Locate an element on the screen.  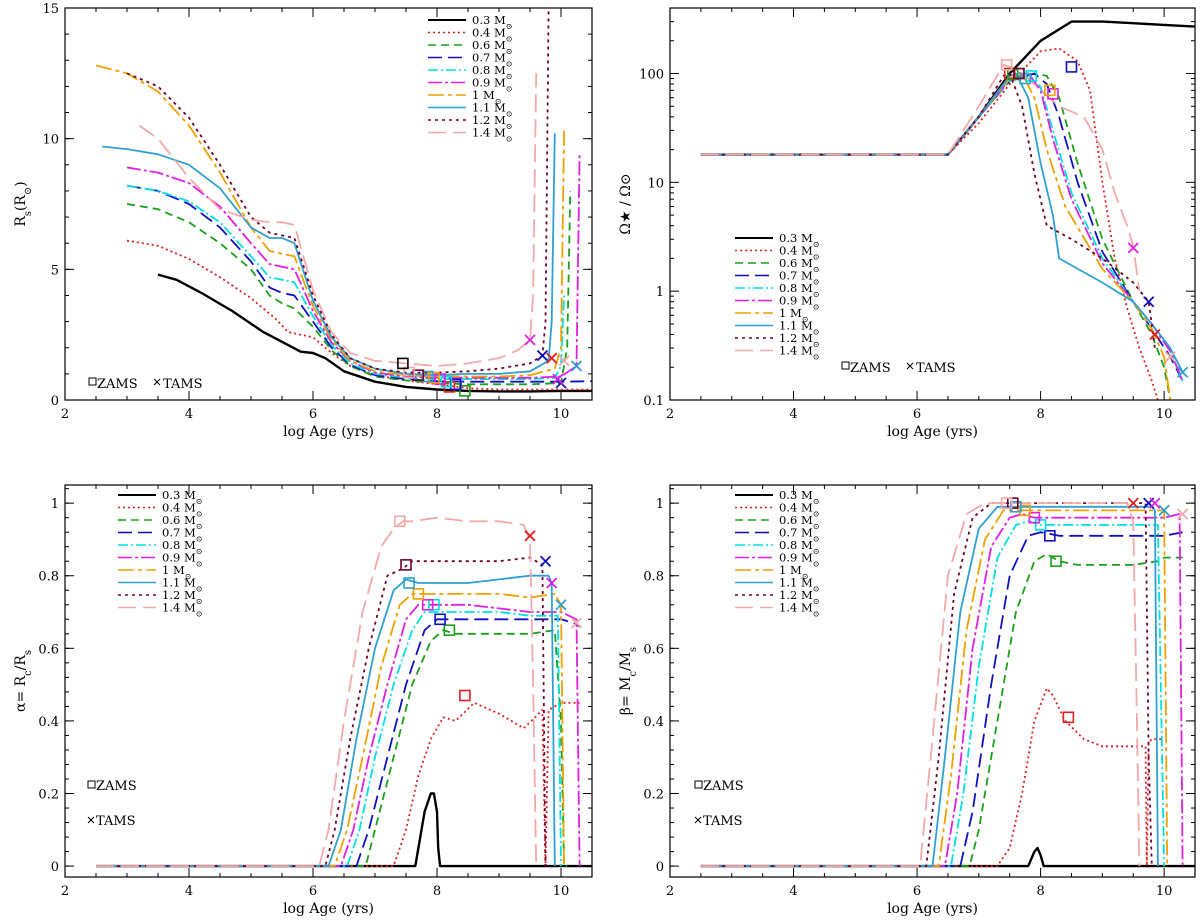
y-tick-label: 5 is located at coordinates (55, 270).